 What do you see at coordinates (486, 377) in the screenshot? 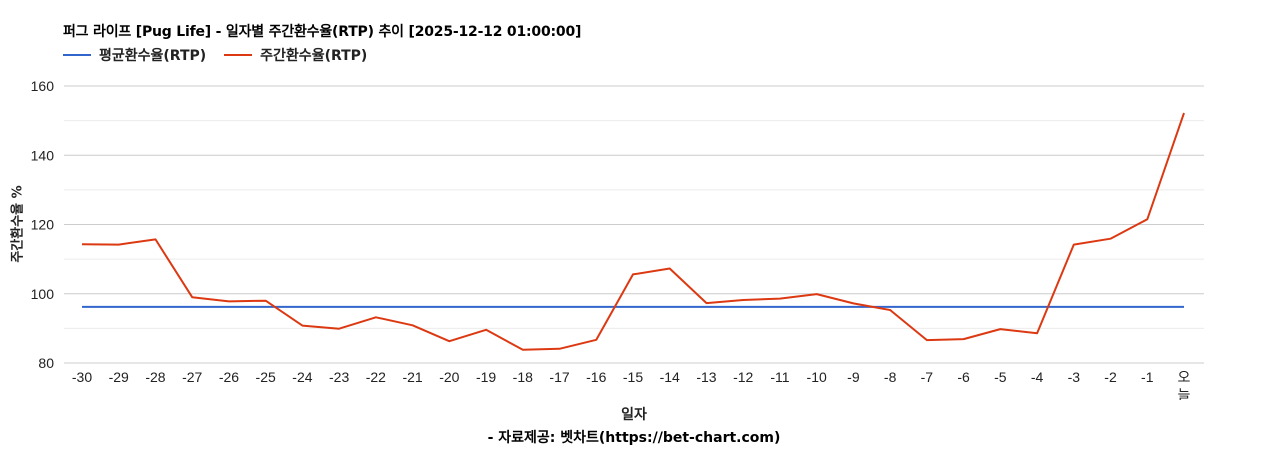
I see `x-tick-label: -19` at bounding box center [486, 377].